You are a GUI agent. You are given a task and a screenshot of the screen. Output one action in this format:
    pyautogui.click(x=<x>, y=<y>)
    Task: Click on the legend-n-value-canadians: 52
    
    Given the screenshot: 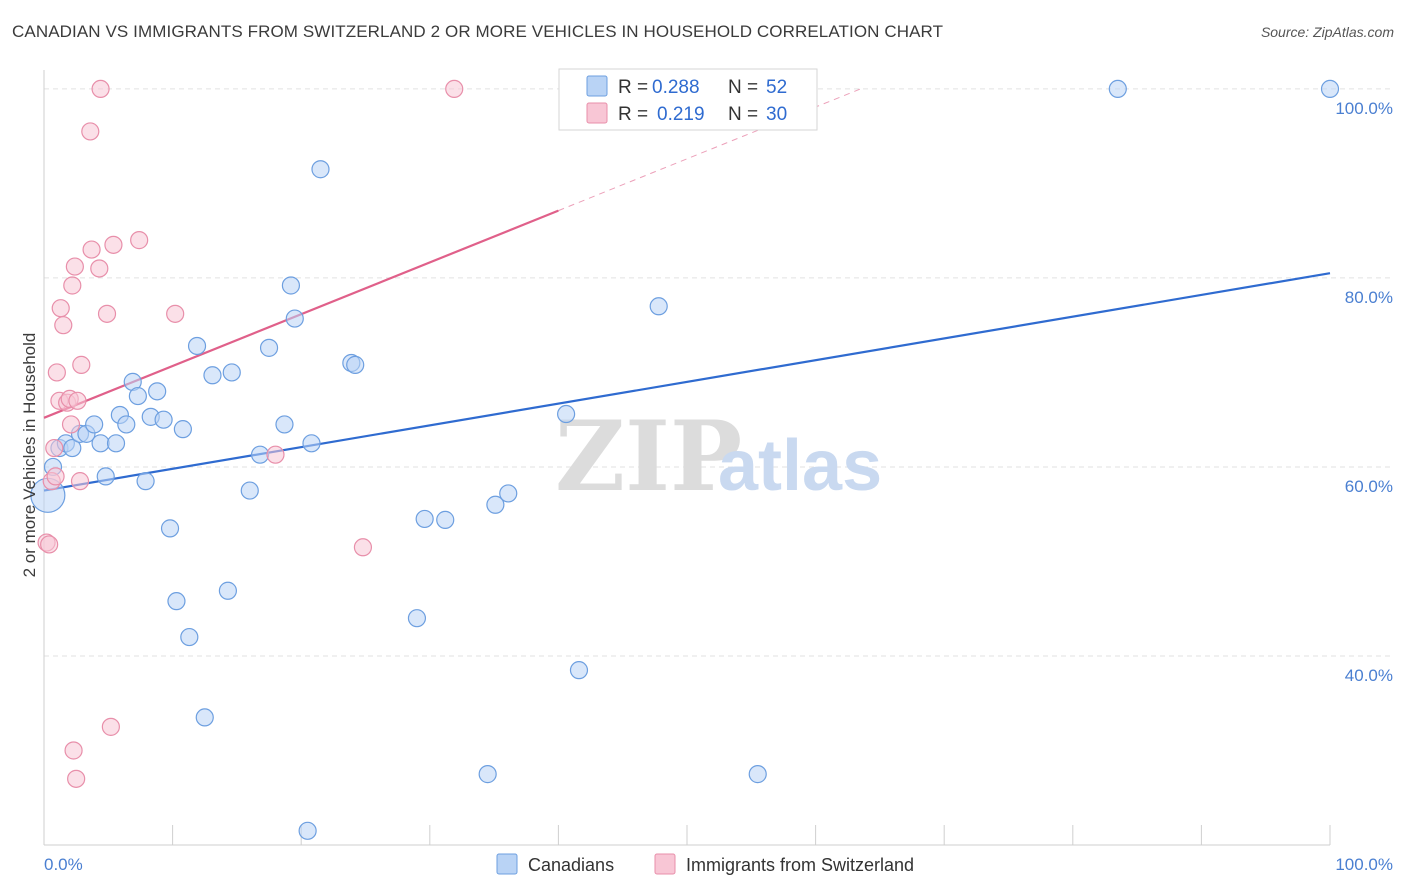 What is the action you would take?
    pyautogui.click(x=776, y=87)
    